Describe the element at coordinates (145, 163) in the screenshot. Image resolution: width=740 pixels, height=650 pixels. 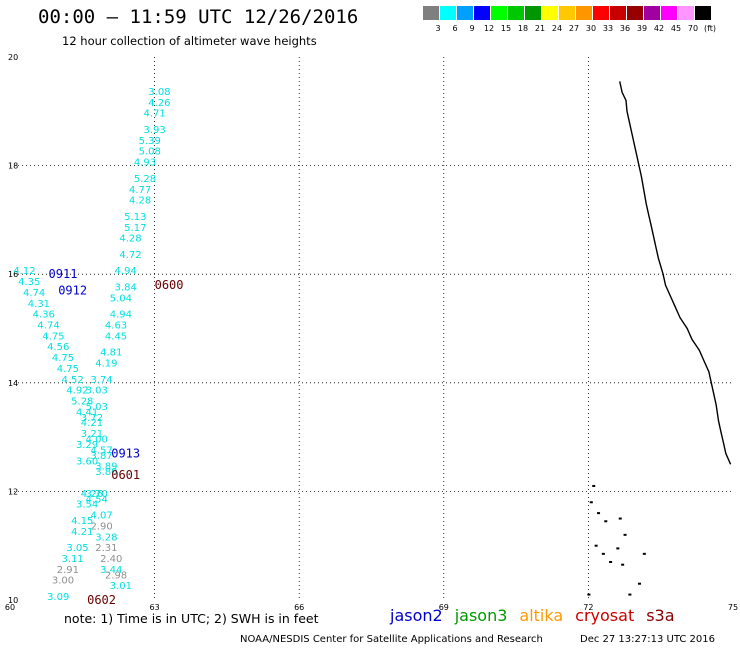
I see `swh-value: 4.93` at that location.